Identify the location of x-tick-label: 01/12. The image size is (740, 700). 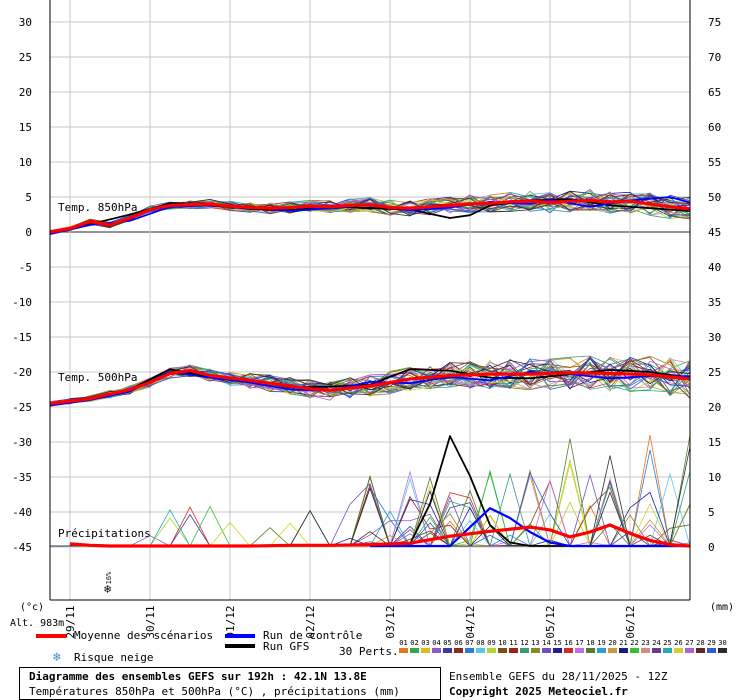
(230, 621).